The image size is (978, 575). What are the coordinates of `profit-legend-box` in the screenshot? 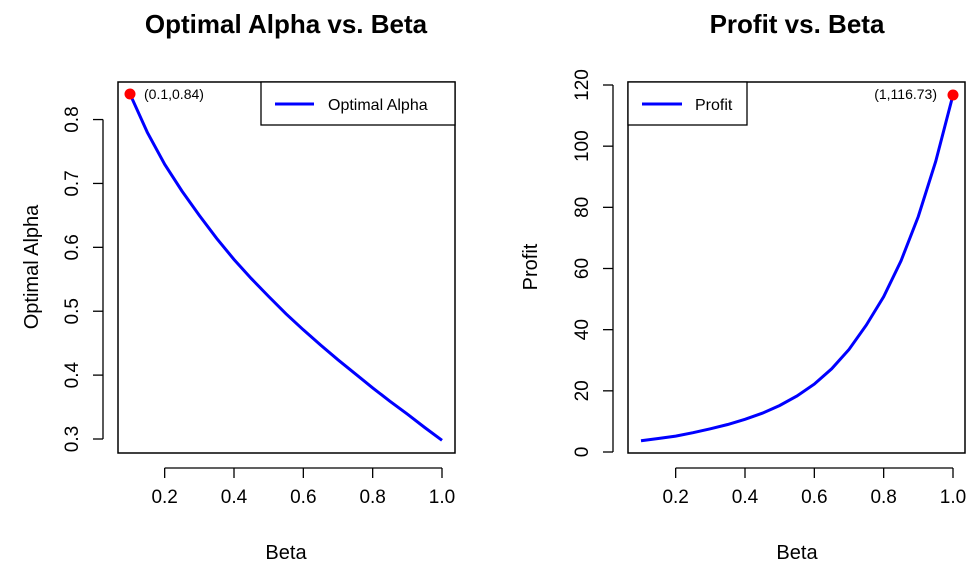 It's located at (687, 103).